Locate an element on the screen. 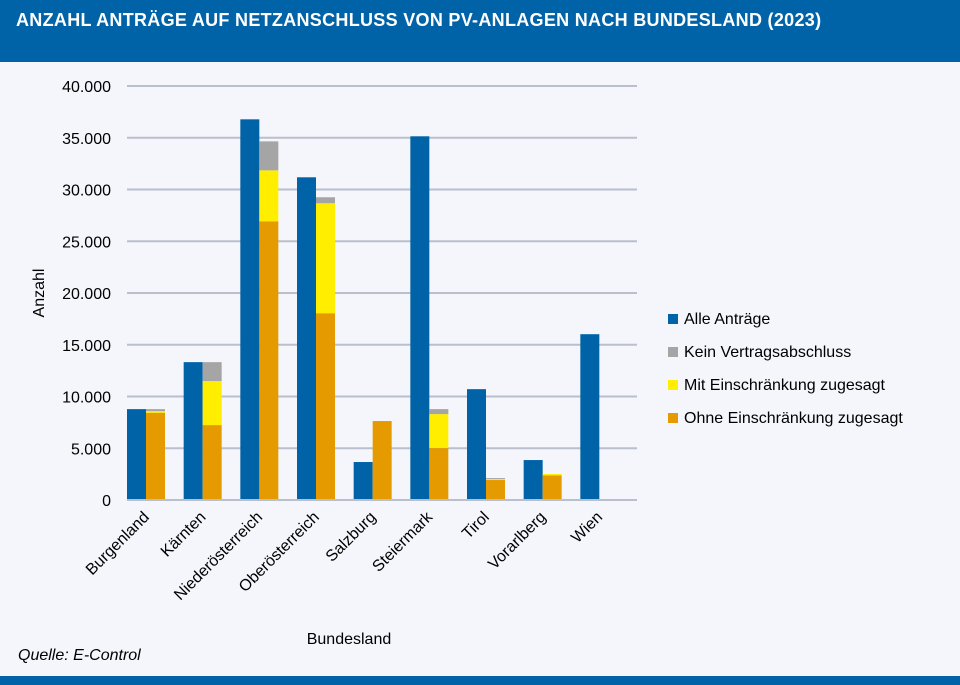  legend-label: Mit Einschränkung zugesagt is located at coordinates (784, 385).